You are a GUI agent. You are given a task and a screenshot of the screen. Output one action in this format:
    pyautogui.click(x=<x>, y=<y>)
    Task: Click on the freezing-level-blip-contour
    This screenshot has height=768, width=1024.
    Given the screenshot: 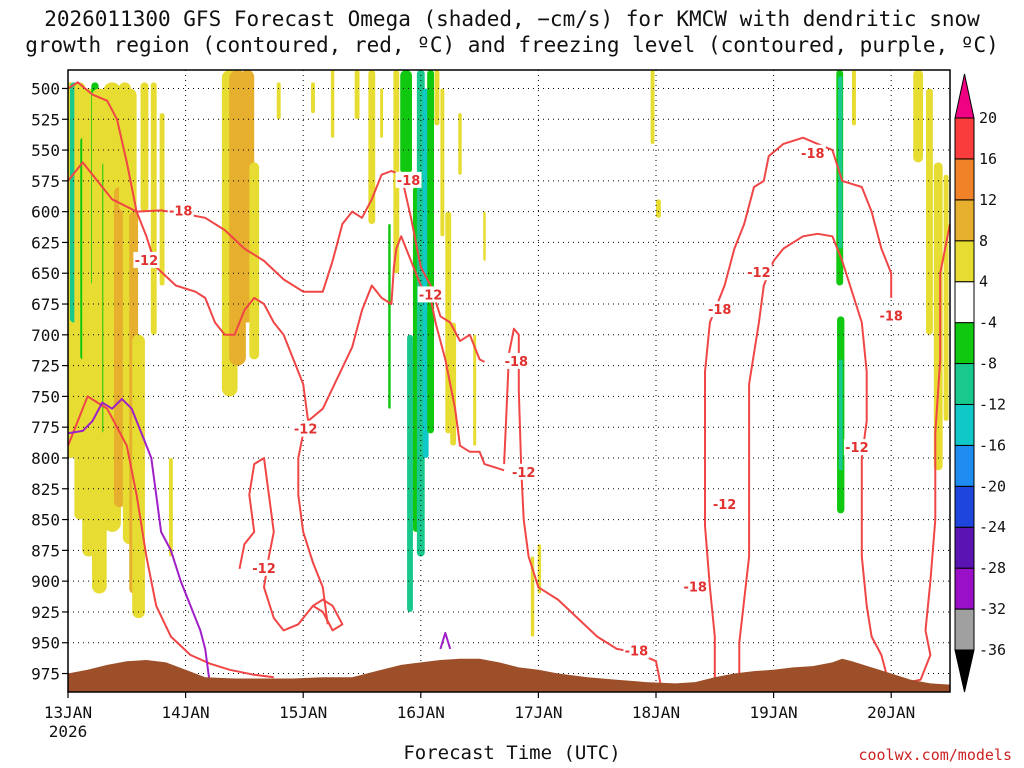 What is the action you would take?
    pyautogui.click(x=445, y=640)
    